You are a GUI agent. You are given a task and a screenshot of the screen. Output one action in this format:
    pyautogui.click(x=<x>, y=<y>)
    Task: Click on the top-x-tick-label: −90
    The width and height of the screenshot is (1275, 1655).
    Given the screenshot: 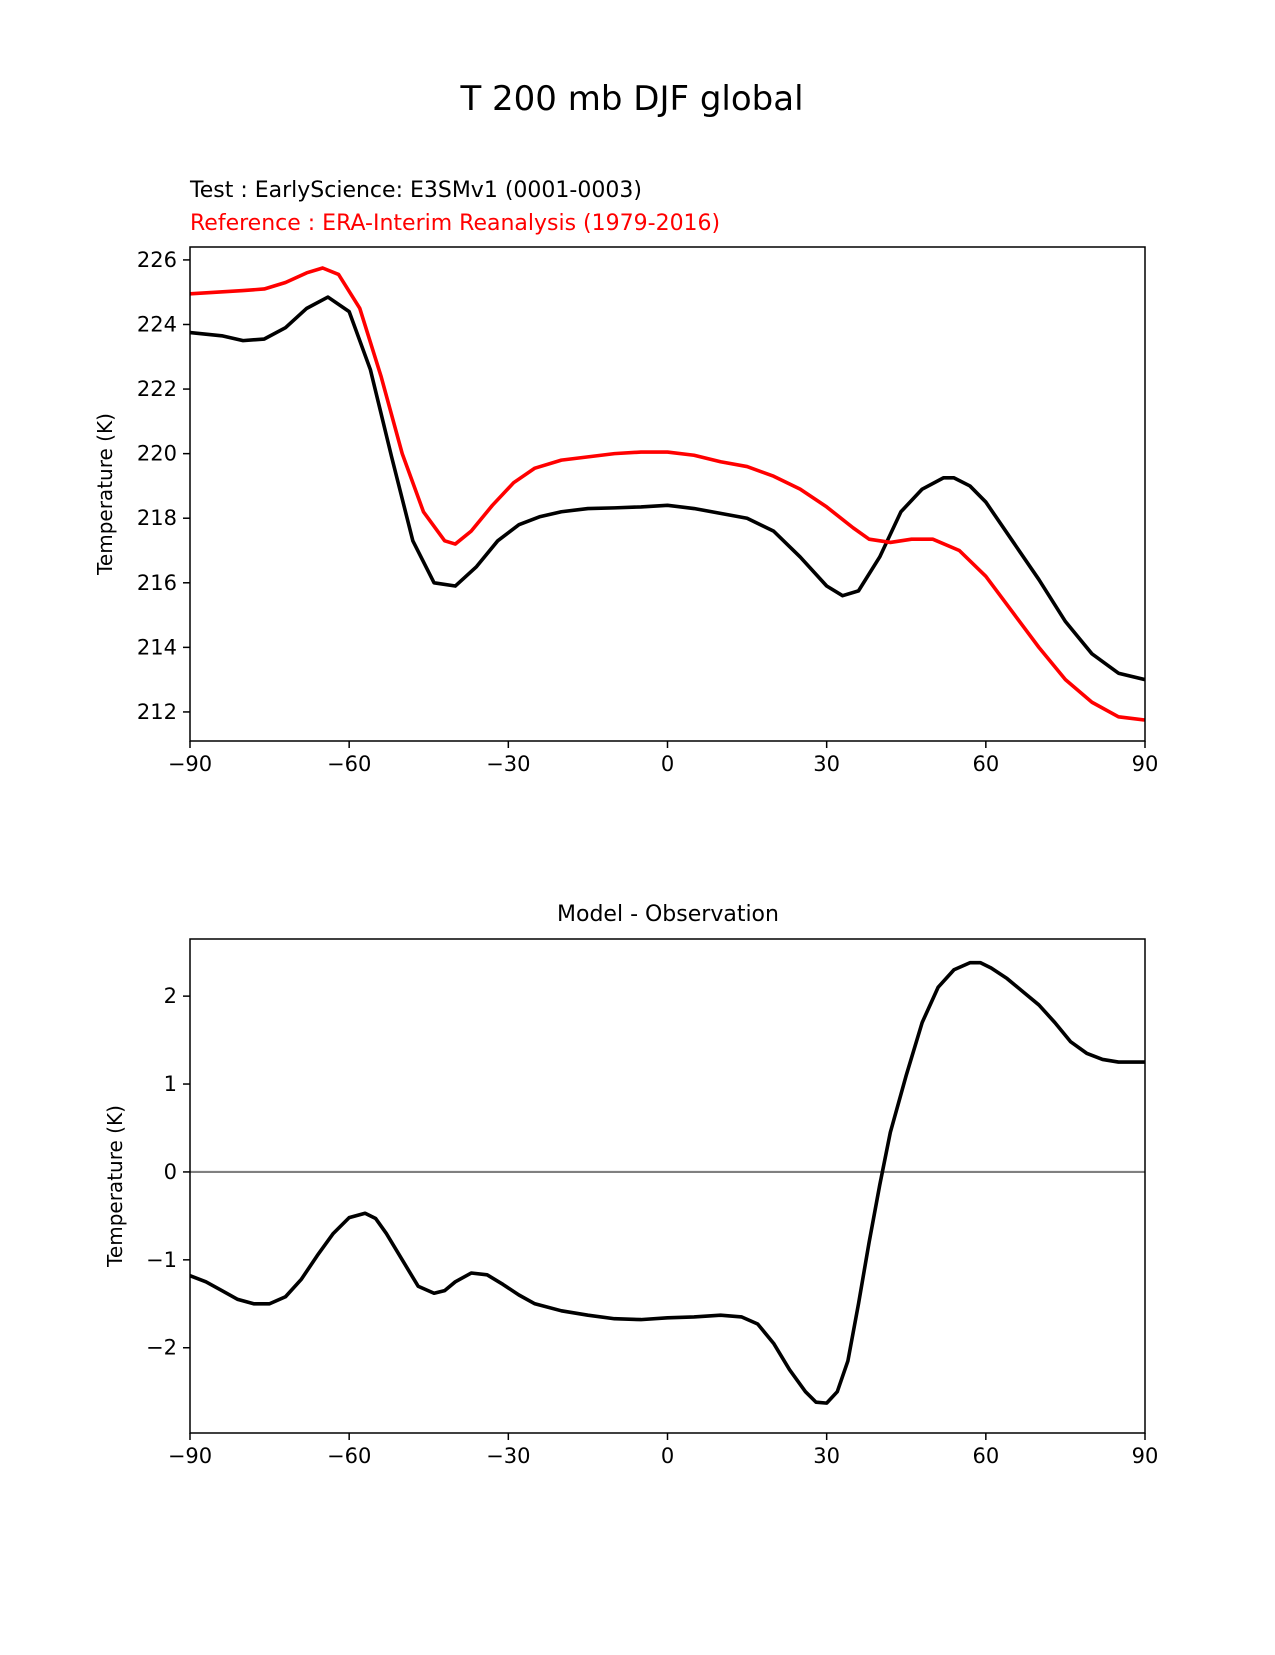 What is the action you would take?
    pyautogui.click(x=190, y=764)
    